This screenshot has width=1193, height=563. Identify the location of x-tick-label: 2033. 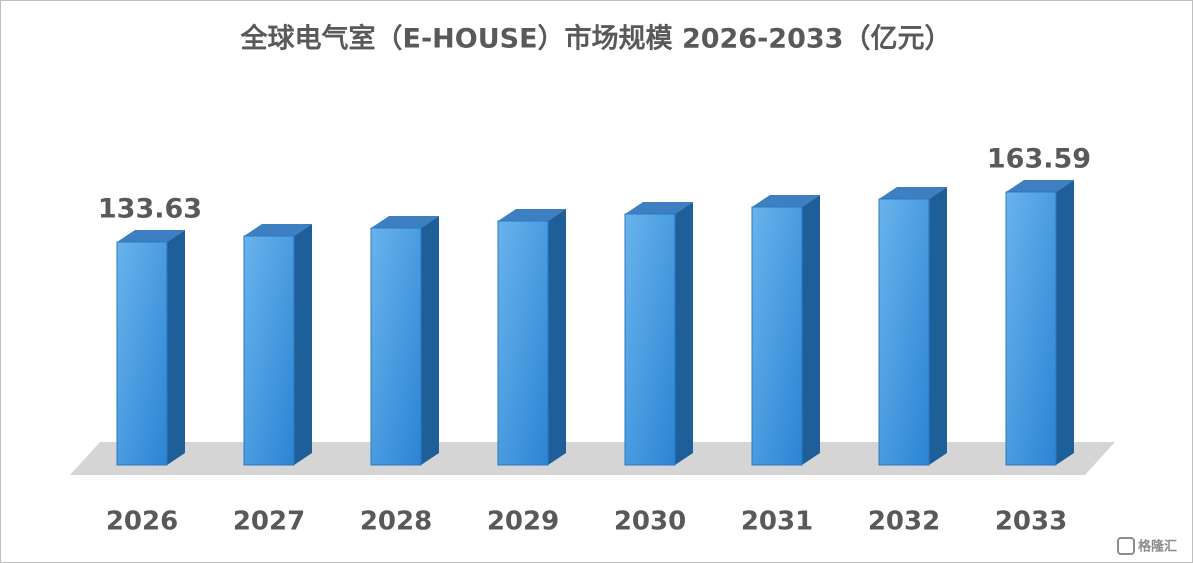
(1031, 522).